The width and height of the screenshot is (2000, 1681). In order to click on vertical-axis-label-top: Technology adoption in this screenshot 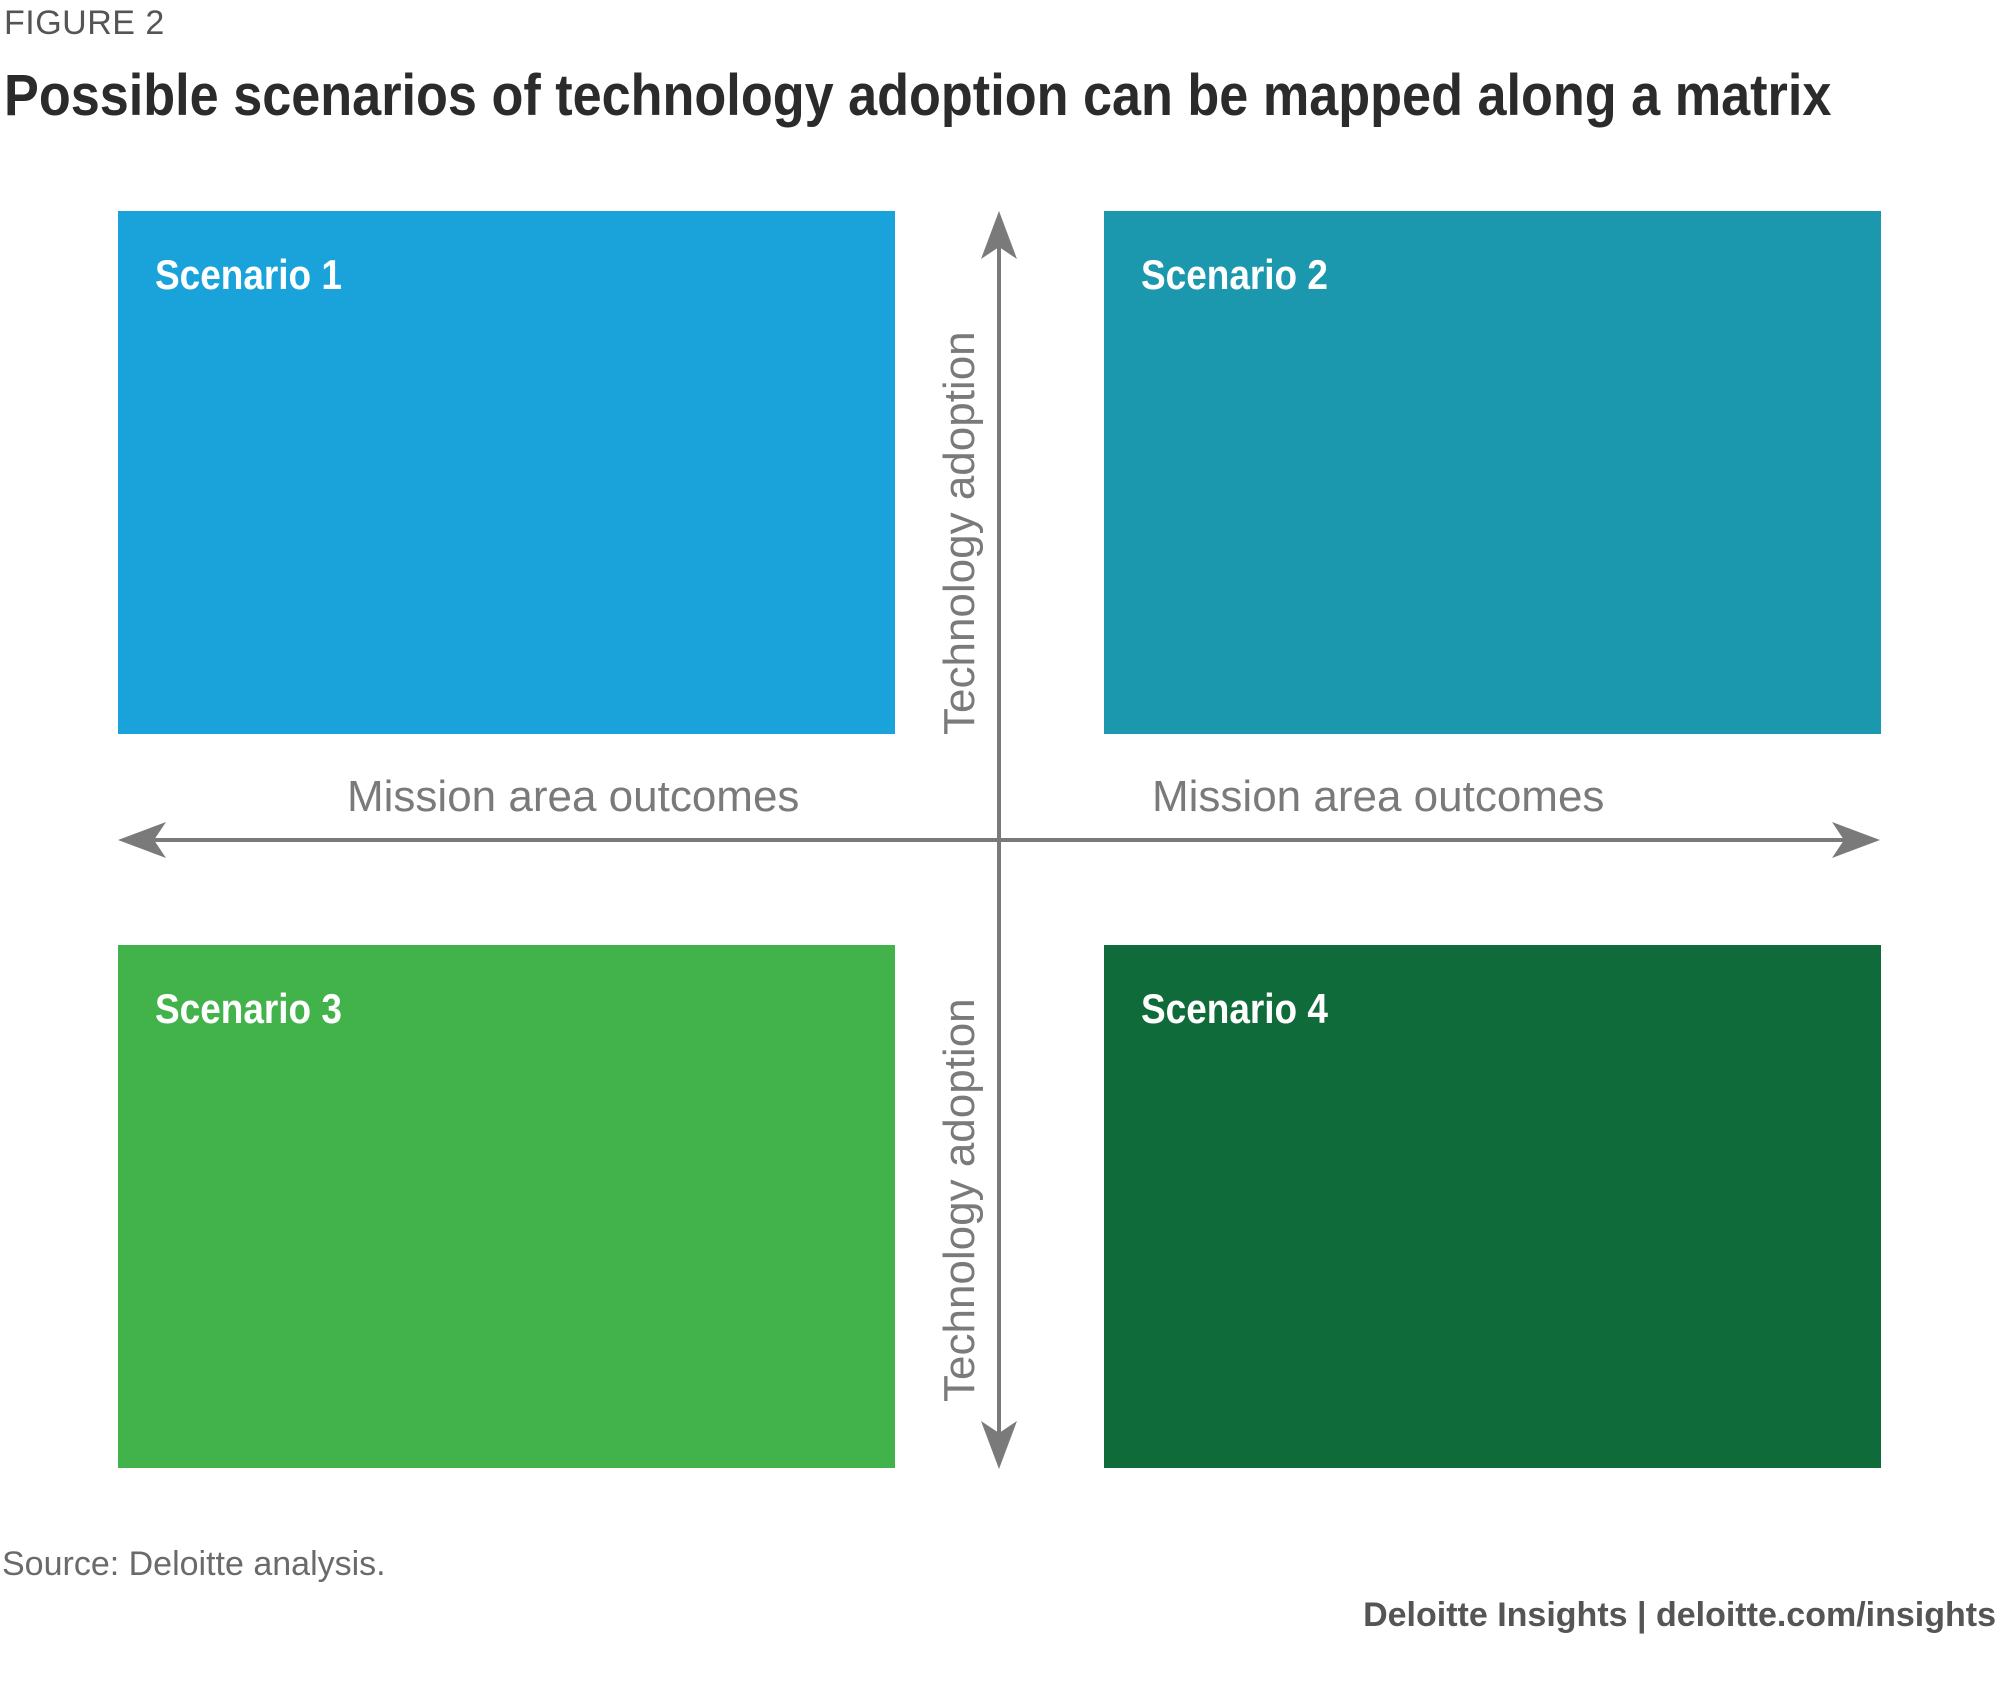, I will do `click(959, 533)`.